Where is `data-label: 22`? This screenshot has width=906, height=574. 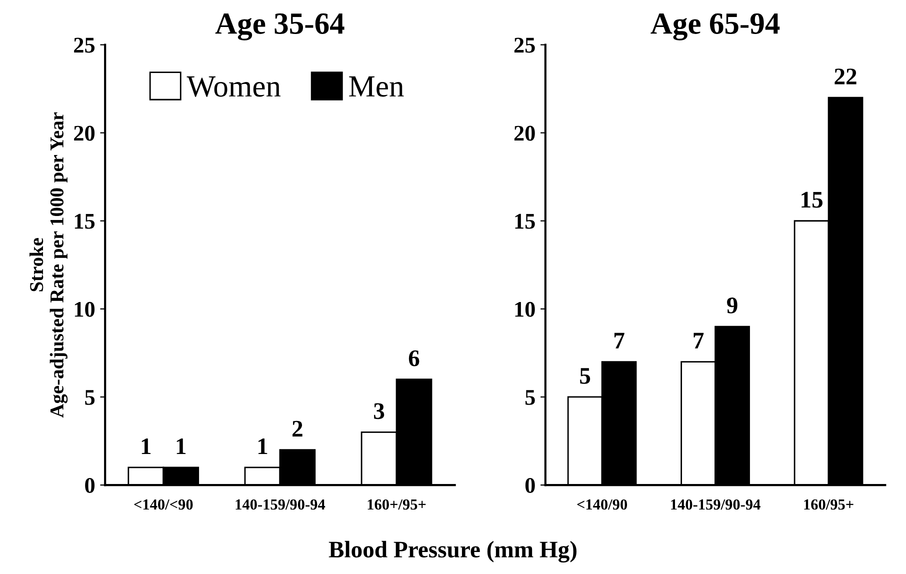 data-label: 22 is located at coordinates (845, 76).